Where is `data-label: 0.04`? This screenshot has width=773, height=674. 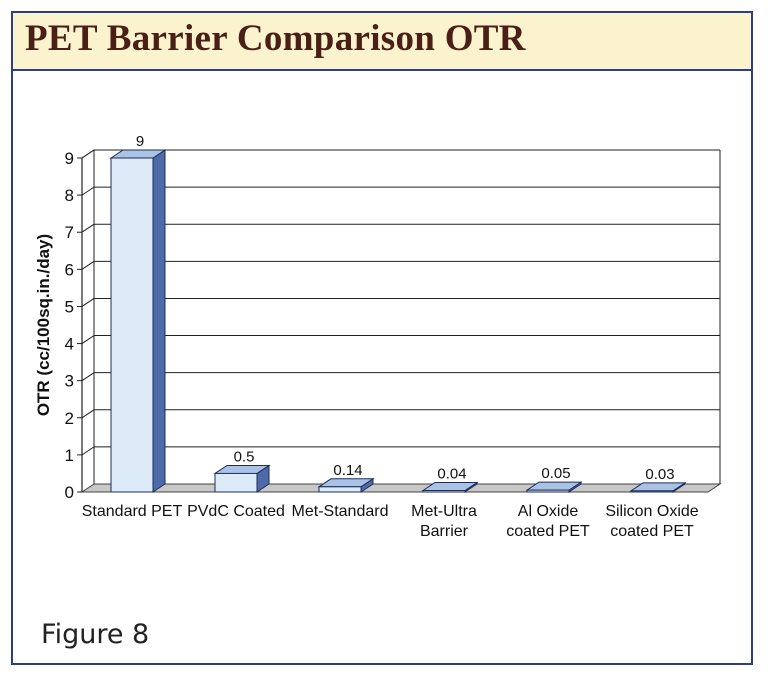
data-label: 0.04 is located at coordinates (451, 474).